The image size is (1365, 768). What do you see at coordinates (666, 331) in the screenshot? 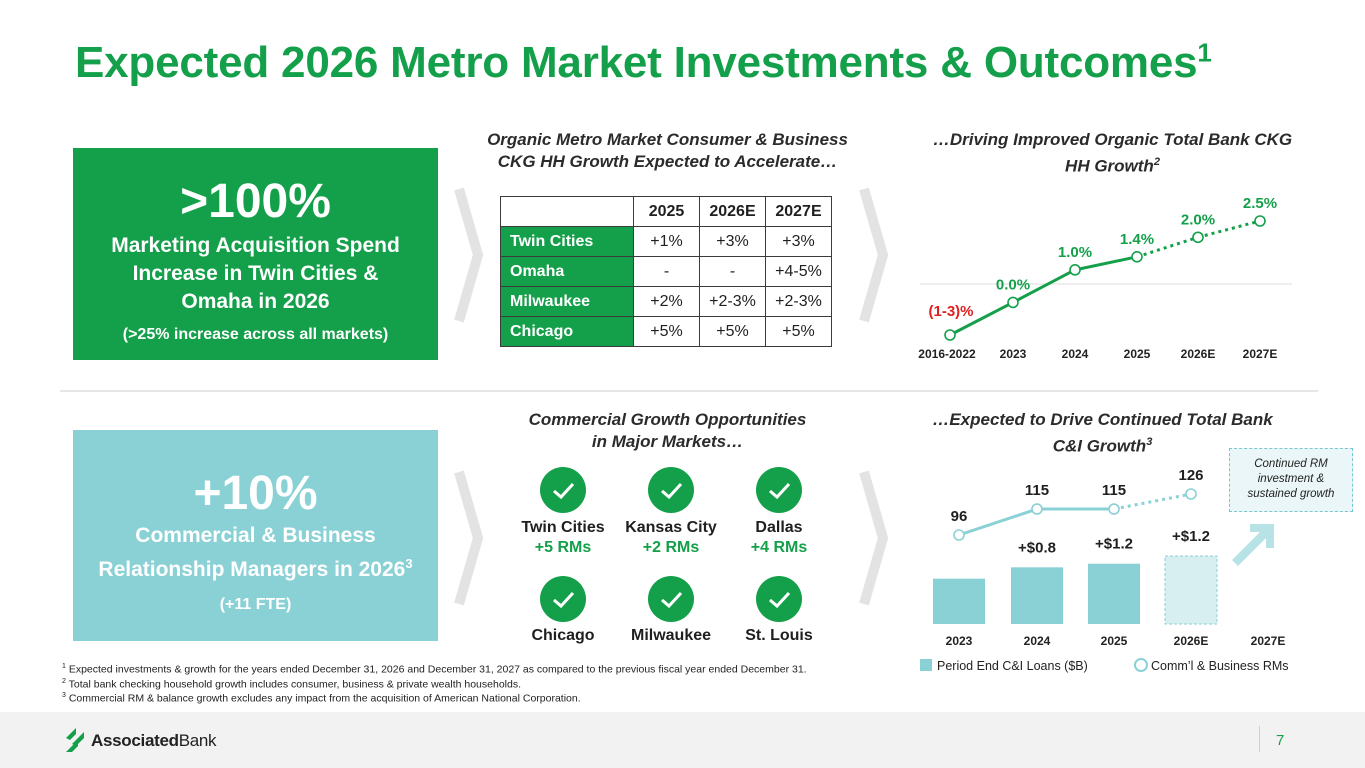
I see `table-row: Chicago +5% +5% +5%` at bounding box center [666, 331].